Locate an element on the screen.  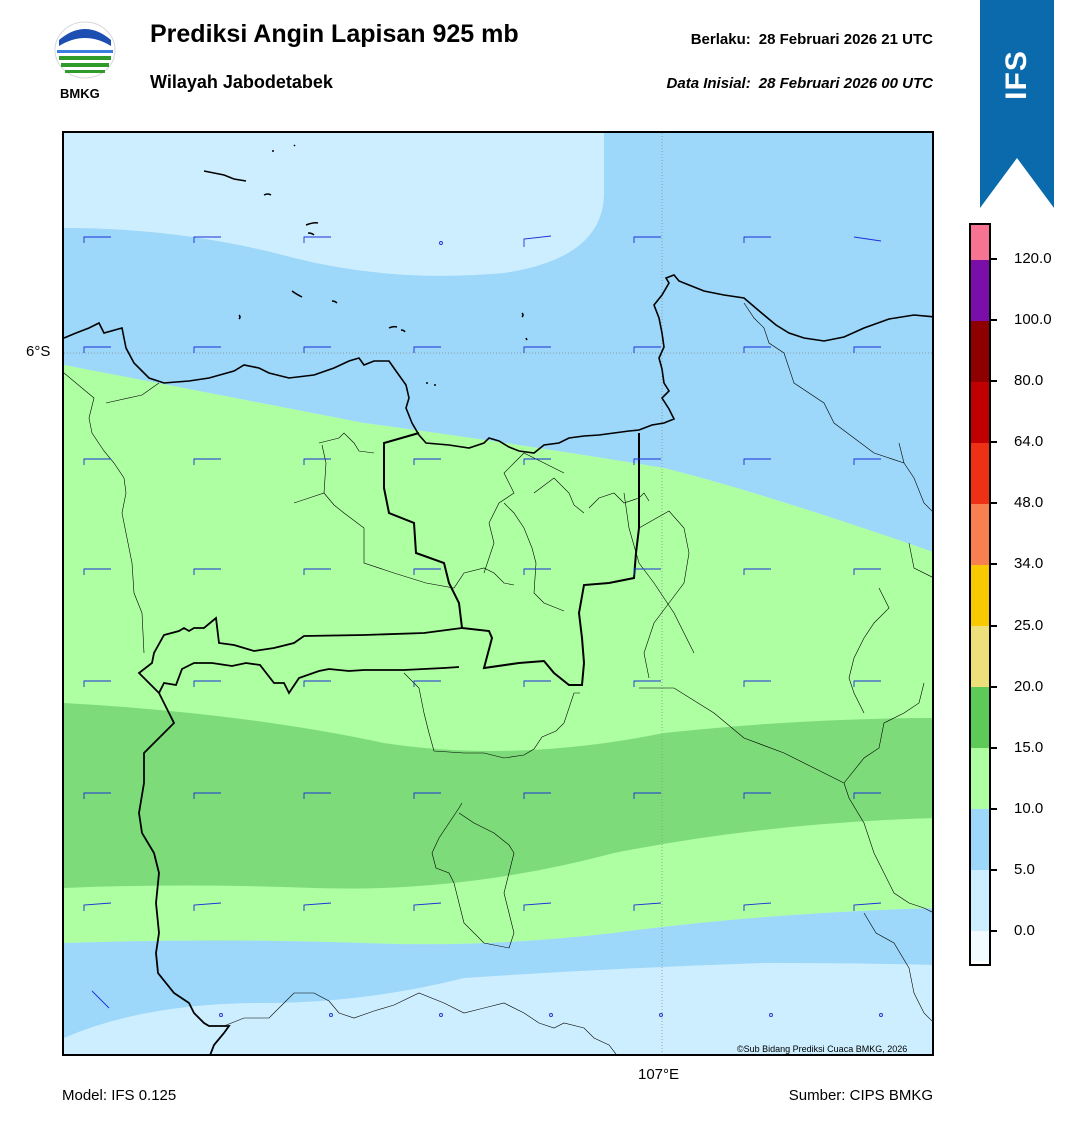
colorbar is located at coordinates (980, 594).